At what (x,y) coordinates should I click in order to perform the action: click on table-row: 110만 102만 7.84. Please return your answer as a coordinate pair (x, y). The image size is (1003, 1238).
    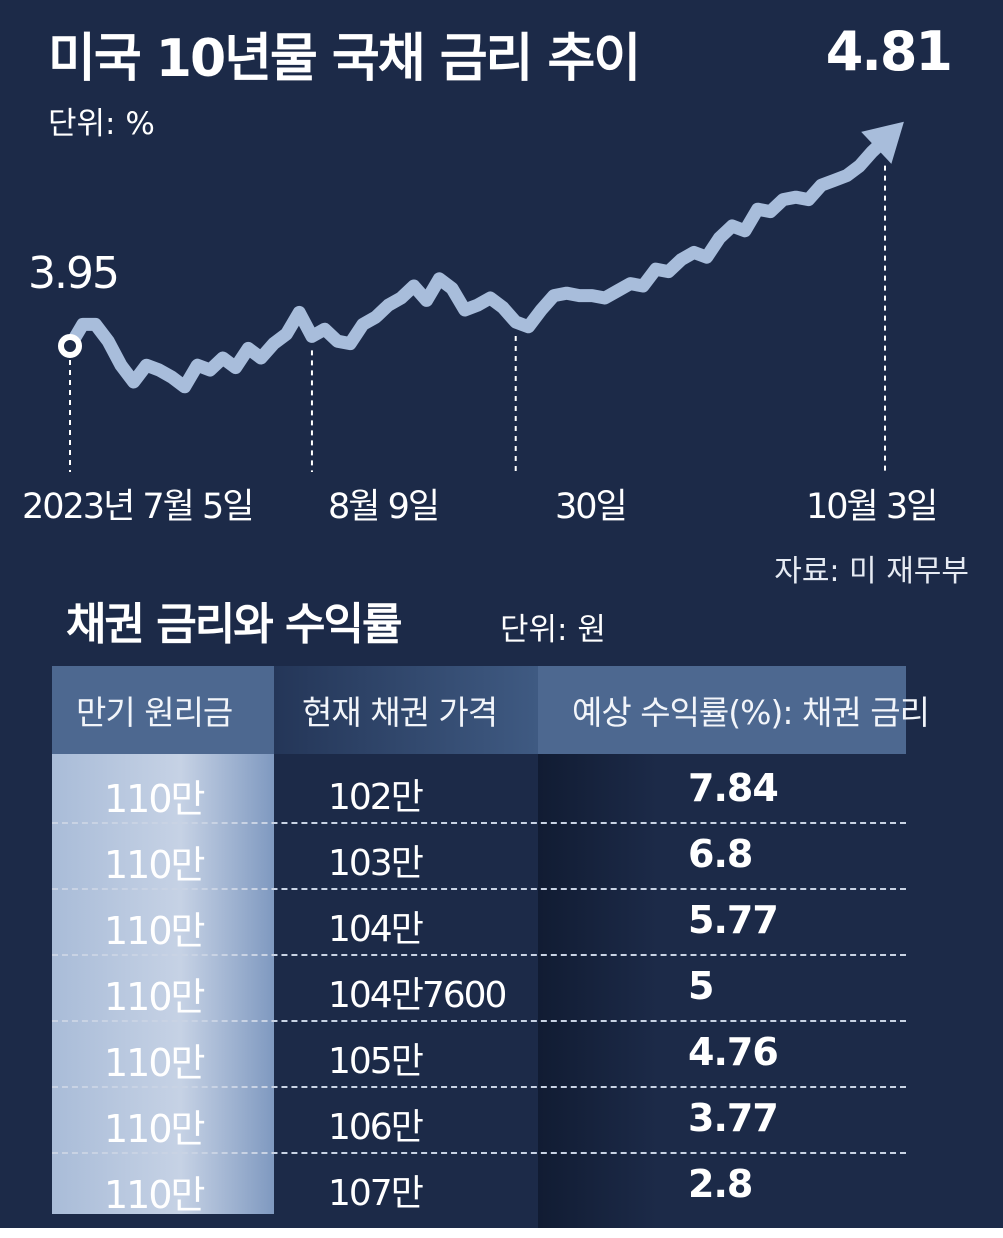
    Looking at the image, I should click on (479, 791).